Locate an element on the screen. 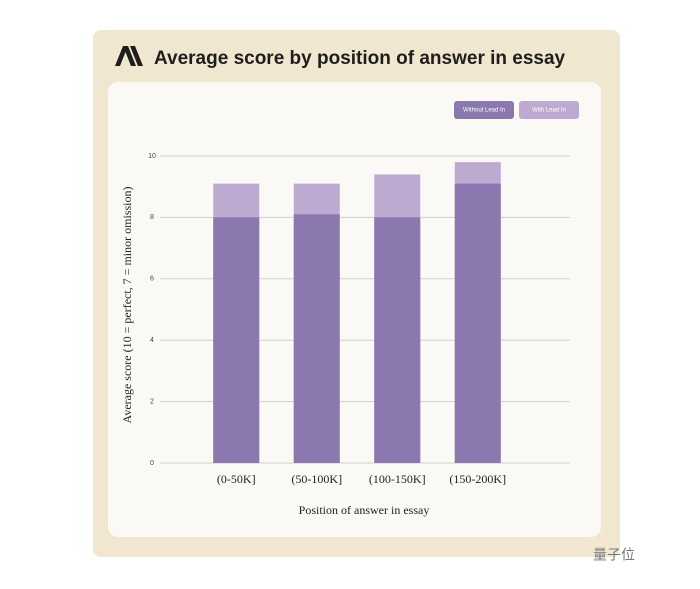  y-tick-label: 10 is located at coordinates (152, 156).